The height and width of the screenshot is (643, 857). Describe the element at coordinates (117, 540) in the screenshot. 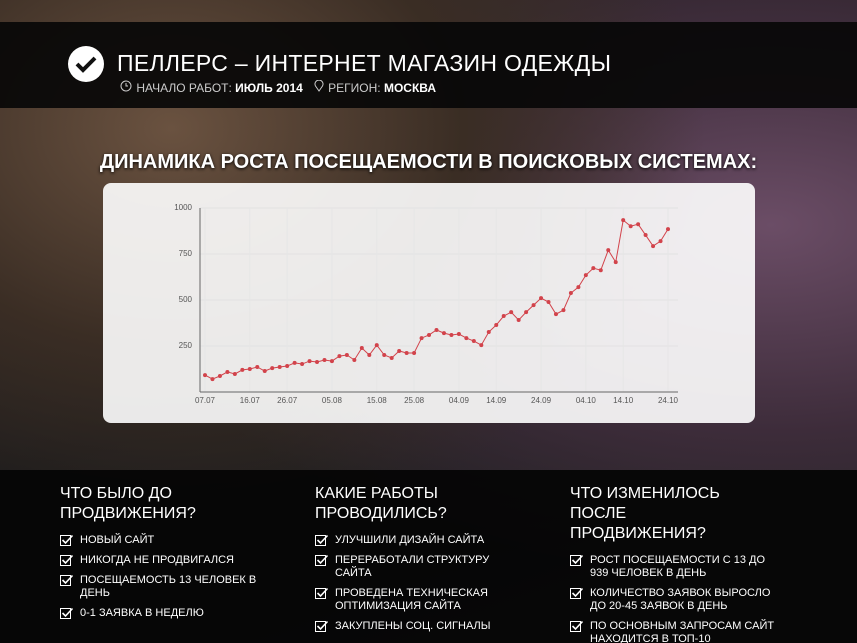

I see `list-item-text: НОВЫЙ САЙТ` at that location.